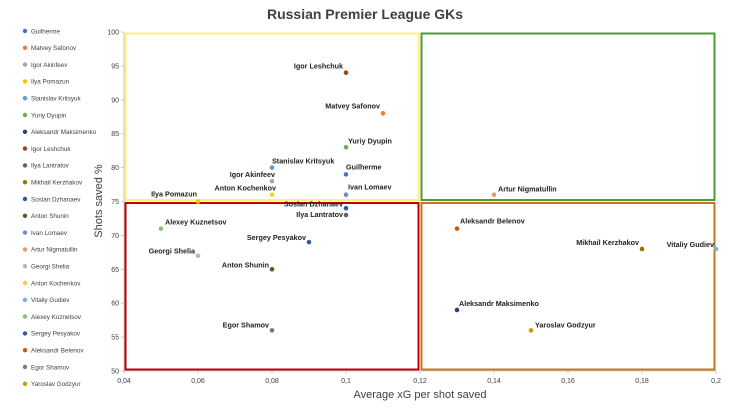 This screenshot has height=411, width=730. Describe the element at coordinates (50, 82) in the screenshot. I see `legend-label: Ilya Pomazun` at that location.